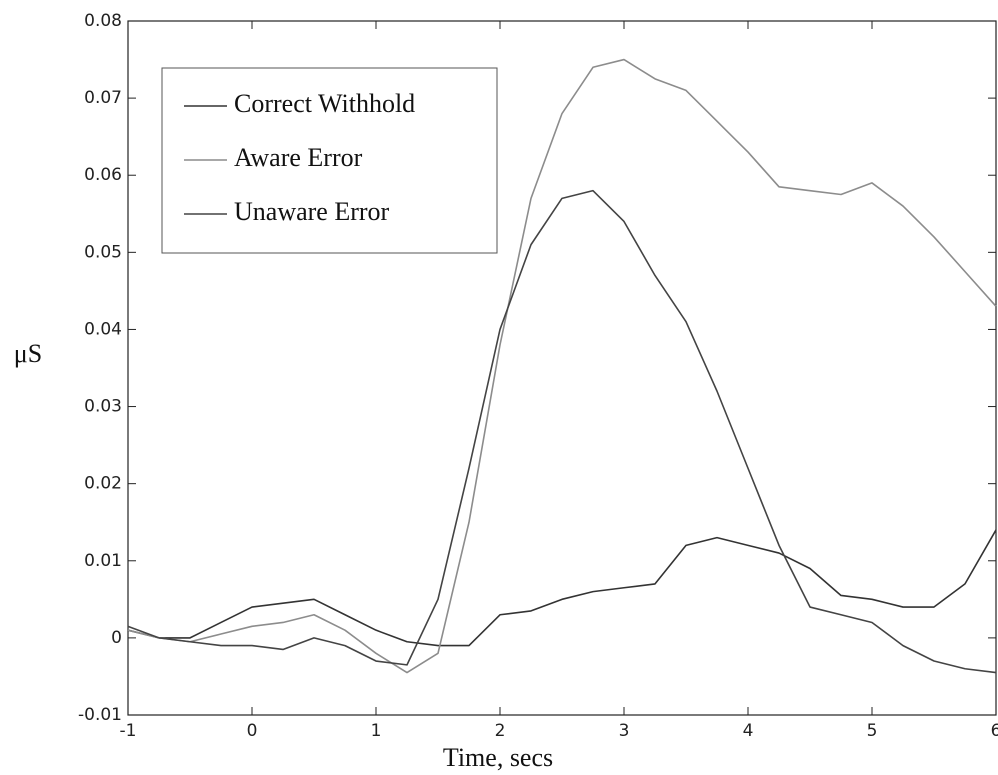 Image resolution: width=998 pixels, height=775 pixels. Describe the element at coordinates (324, 103) in the screenshot. I see `legend-label: Correct Withhold` at that location.